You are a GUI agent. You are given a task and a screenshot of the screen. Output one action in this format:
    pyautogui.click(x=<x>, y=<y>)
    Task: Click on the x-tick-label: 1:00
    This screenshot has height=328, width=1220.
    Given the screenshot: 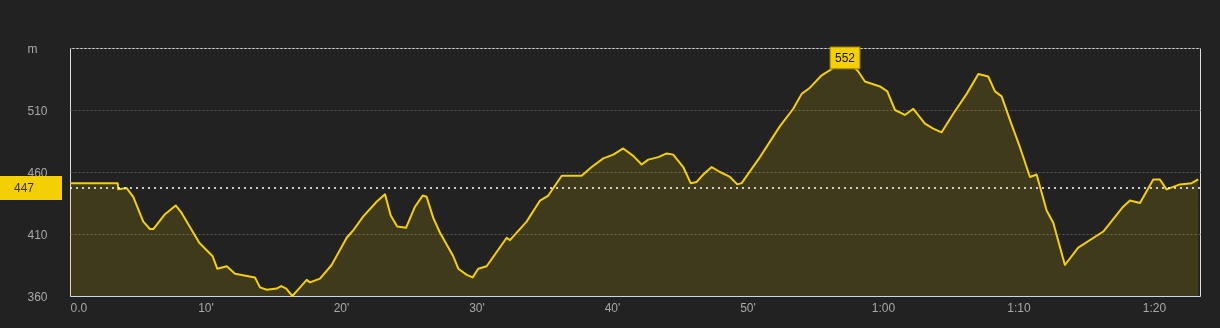 What is the action you would take?
    pyautogui.click(x=883, y=307)
    